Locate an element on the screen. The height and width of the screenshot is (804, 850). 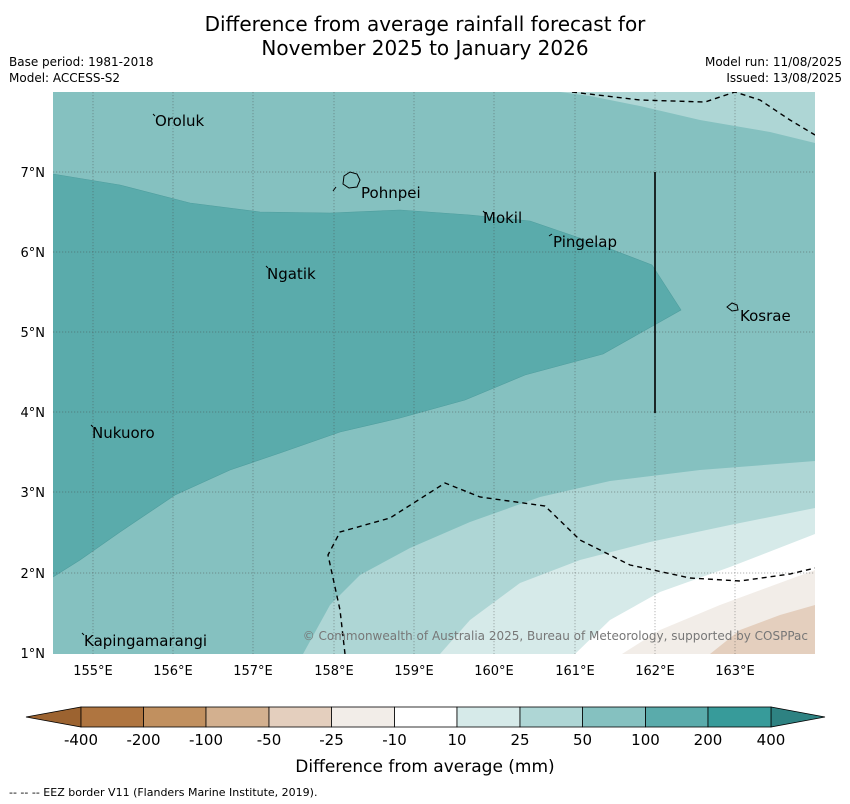
lon-tick-161e: 161°E is located at coordinates (575, 671).